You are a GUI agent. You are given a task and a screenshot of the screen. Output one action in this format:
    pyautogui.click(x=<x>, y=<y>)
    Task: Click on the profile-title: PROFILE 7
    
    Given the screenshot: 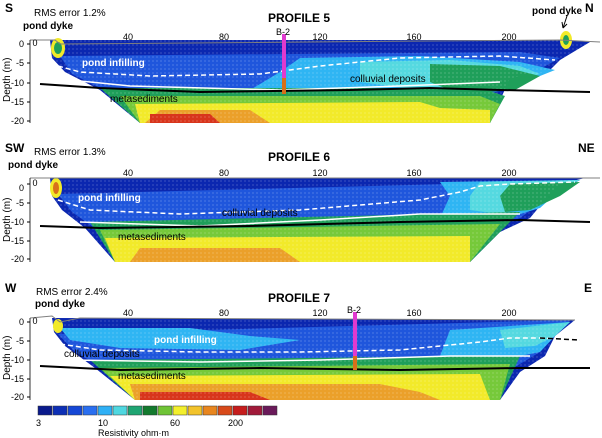 What is the action you would take?
    pyautogui.click(x=299, y=298)
    